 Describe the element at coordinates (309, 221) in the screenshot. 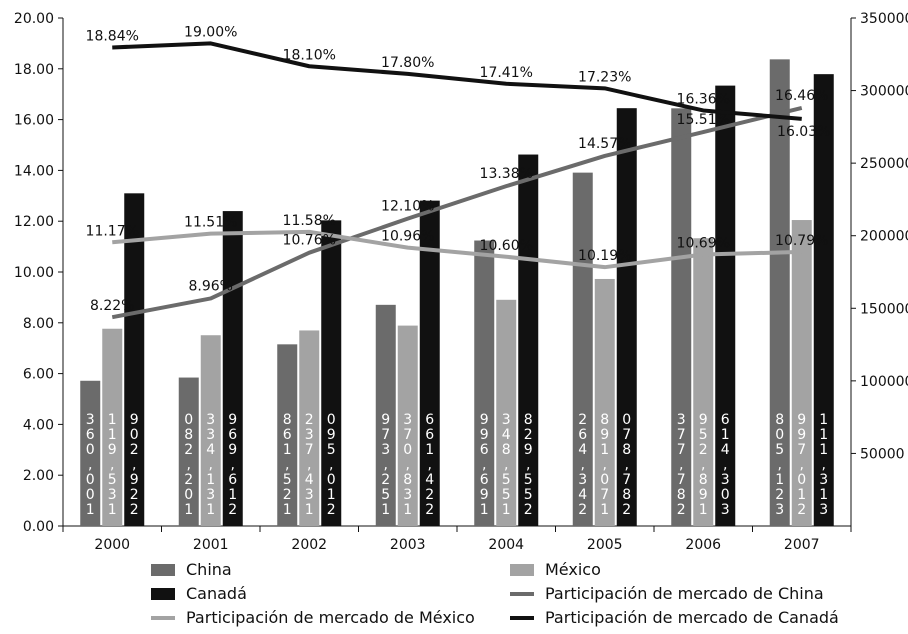

I see `line-point-label: 11.58%` at that location.